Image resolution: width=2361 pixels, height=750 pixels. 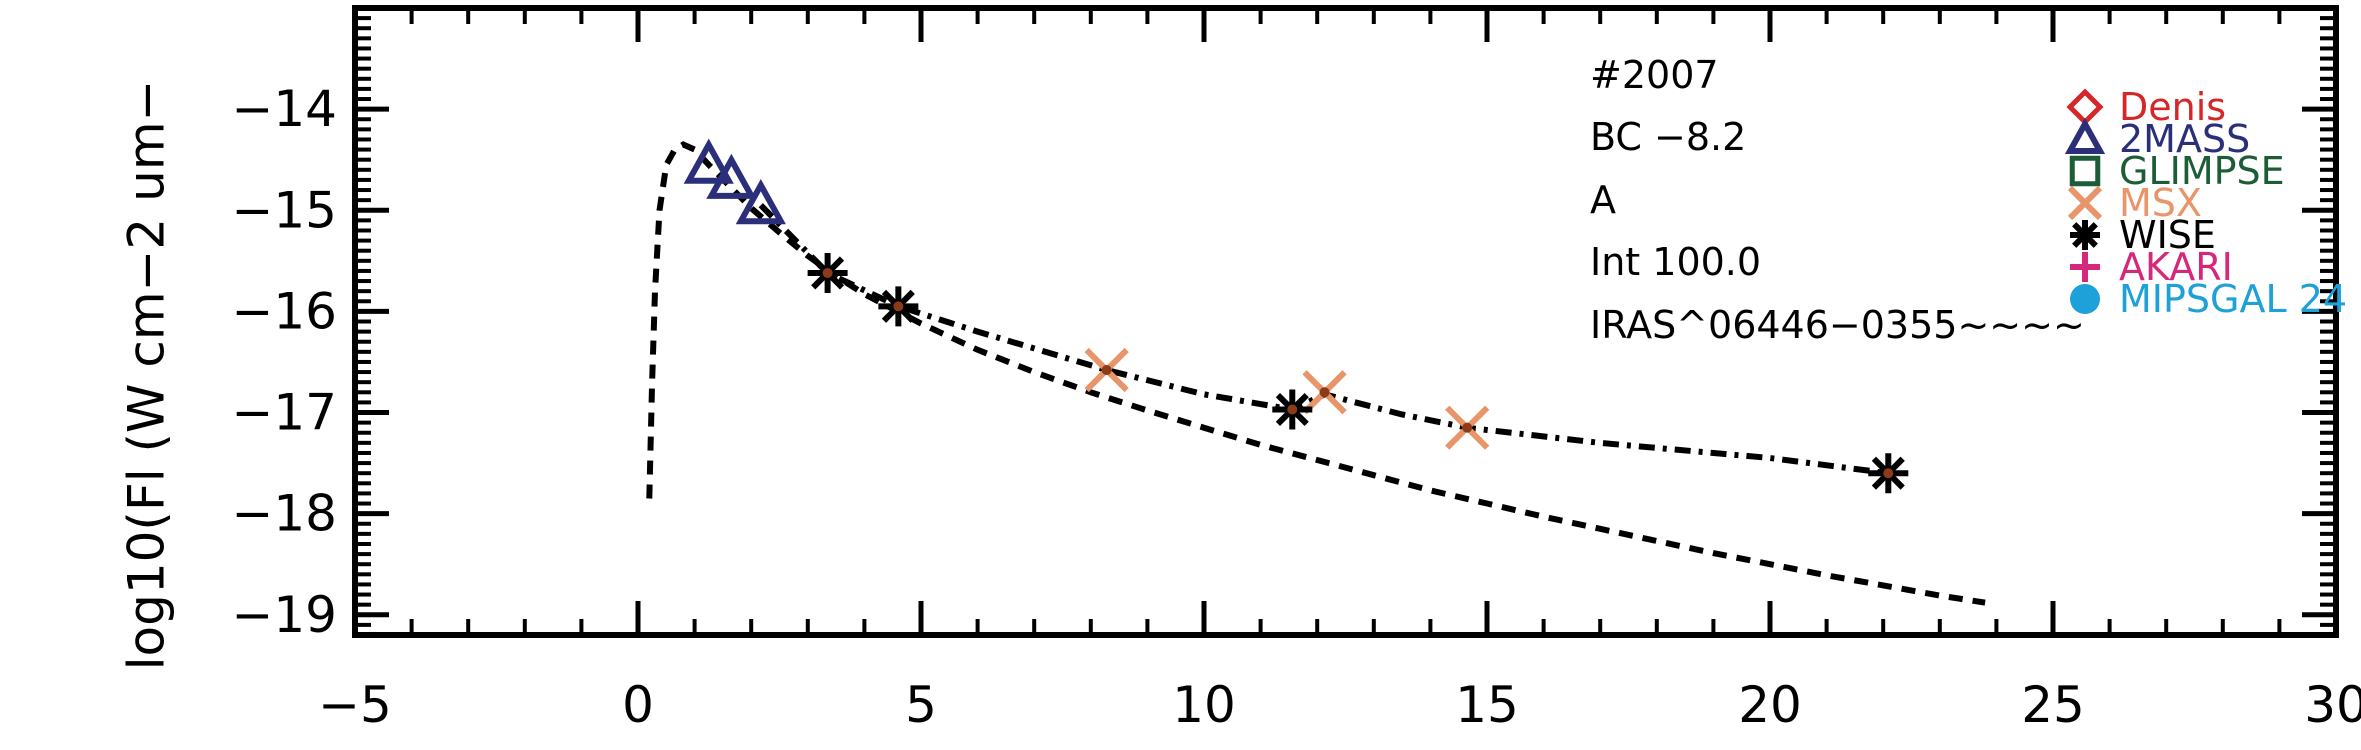 I want to click on legend-label-glimpse: GLIMPSE, so click(x=2202, y=171).